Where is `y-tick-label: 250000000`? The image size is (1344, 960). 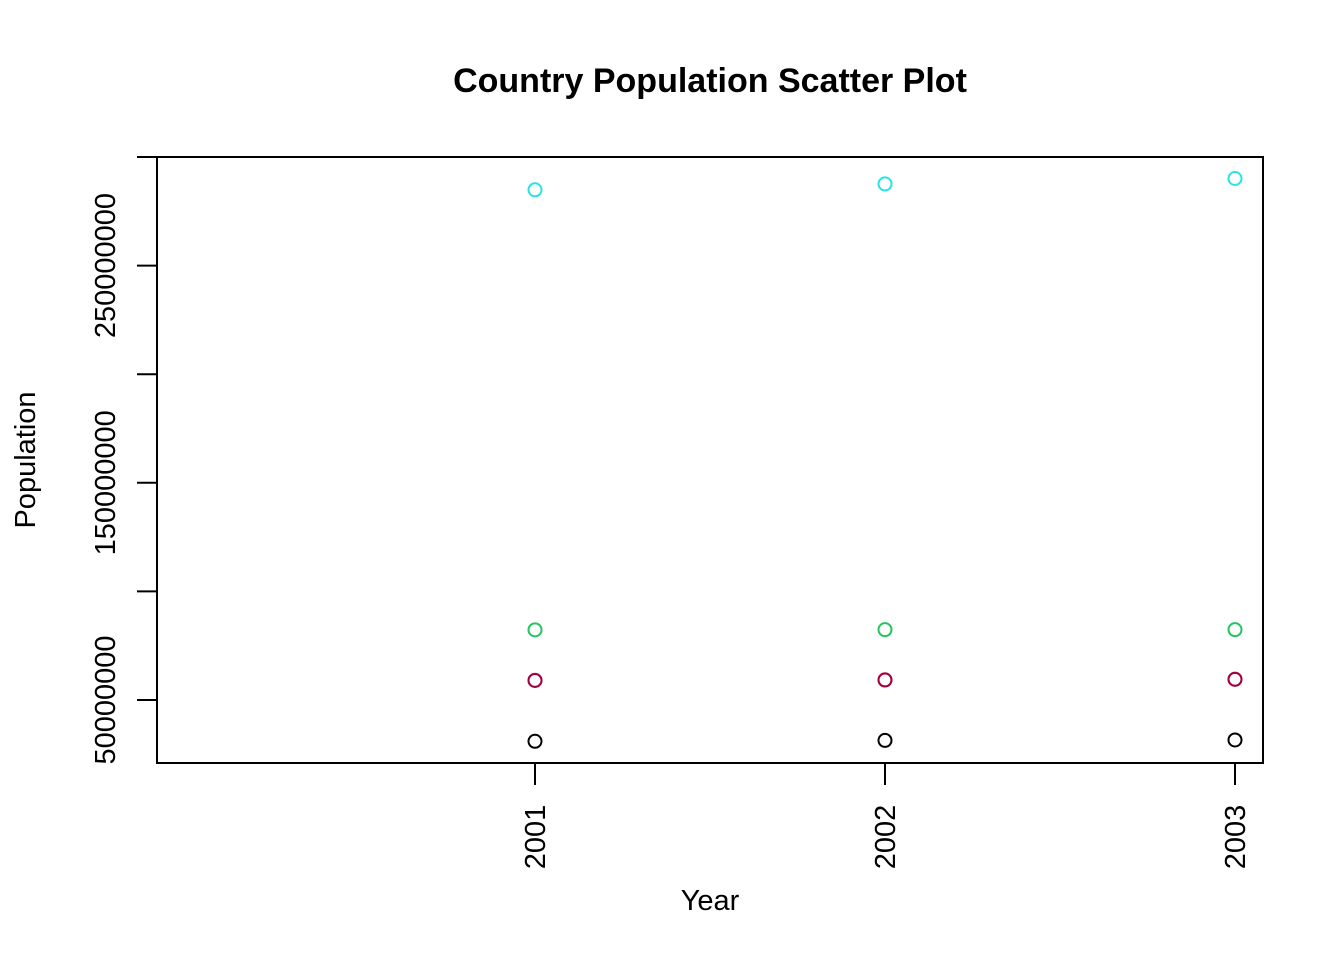
y-tick-label: 250000000 is located at coordinates (106, 265).